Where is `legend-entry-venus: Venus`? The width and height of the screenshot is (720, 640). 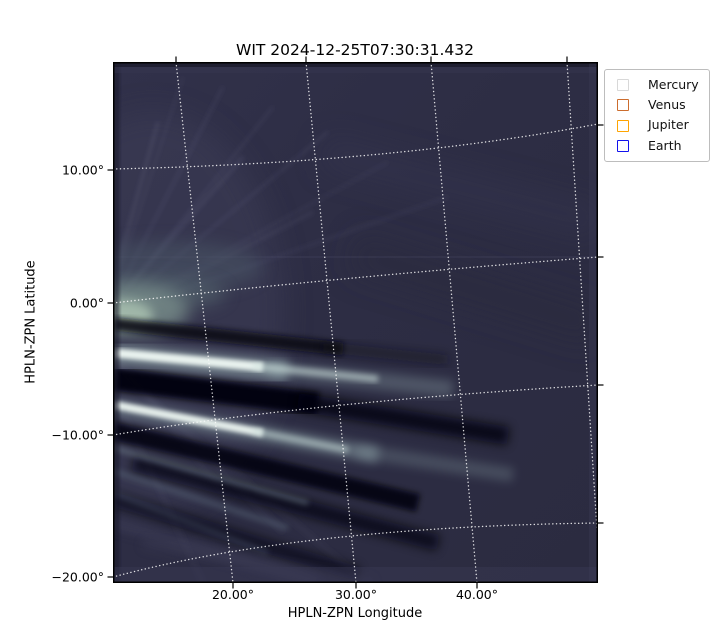 legend-entry-venus: Venus is located at coordinates (660, 105).